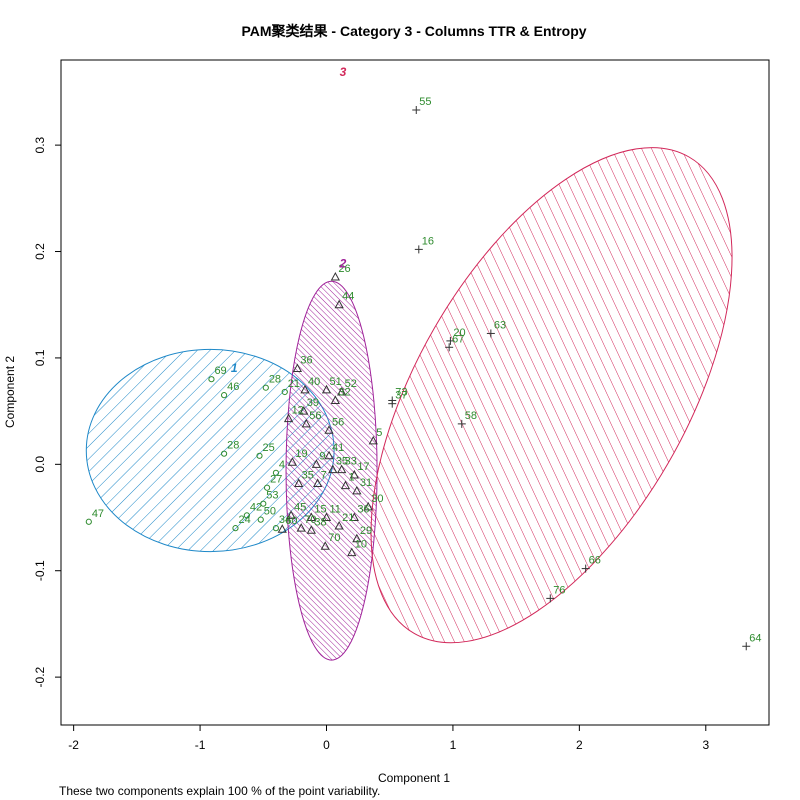 The image size is (800, 800). What do you see at coordinates (217, 374) in the screenshot?
I see `cluster-1-point: 69` at bounding box center [217, 374].